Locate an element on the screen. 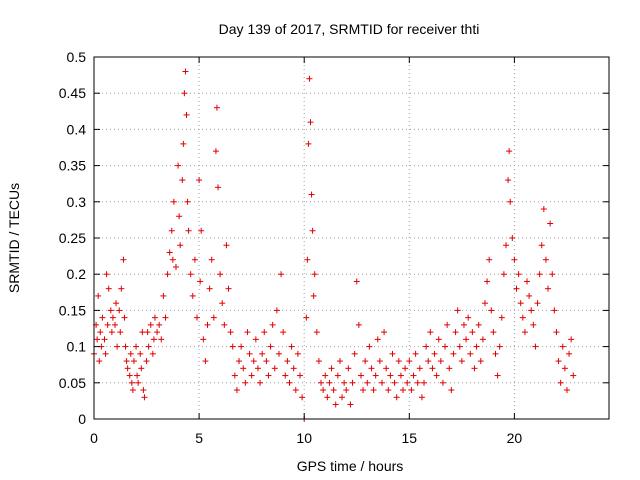 The height and width of the screenshot is (480, 640). y-tick-label: 0.4 is located at coordinates (77, 129).